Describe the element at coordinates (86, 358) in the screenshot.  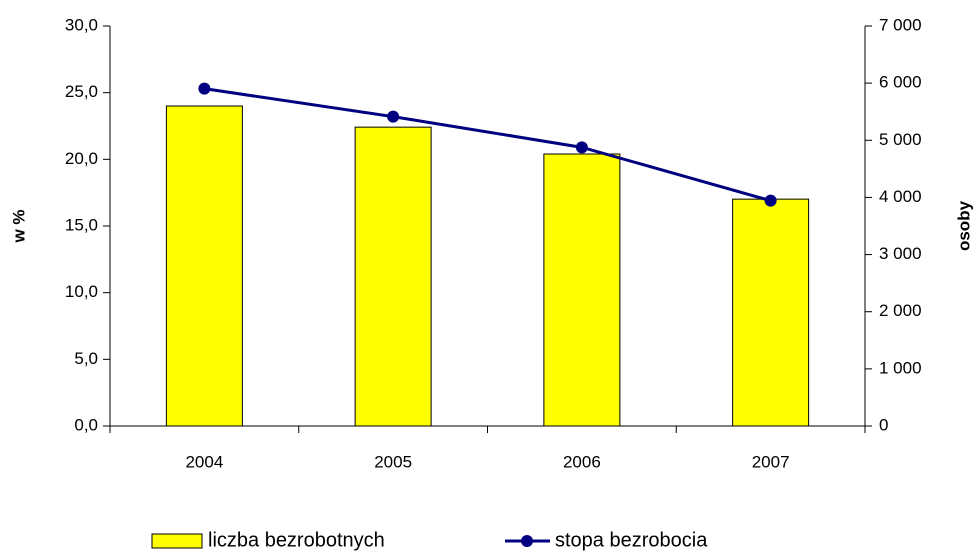
I see `y-tick-label: 5,0` at that location.